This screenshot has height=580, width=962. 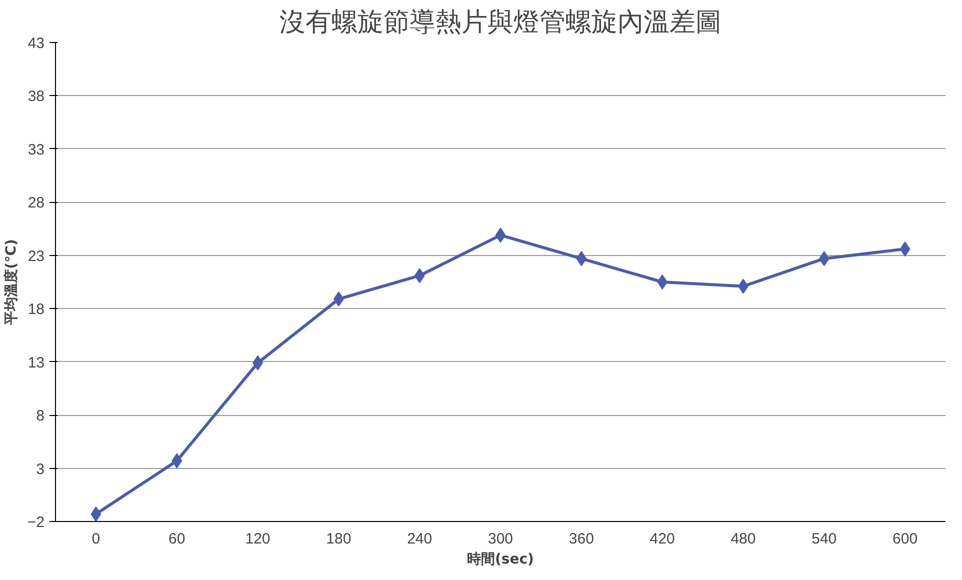 I want to click on x-tick-label: 600, so click(x=905, y=539).